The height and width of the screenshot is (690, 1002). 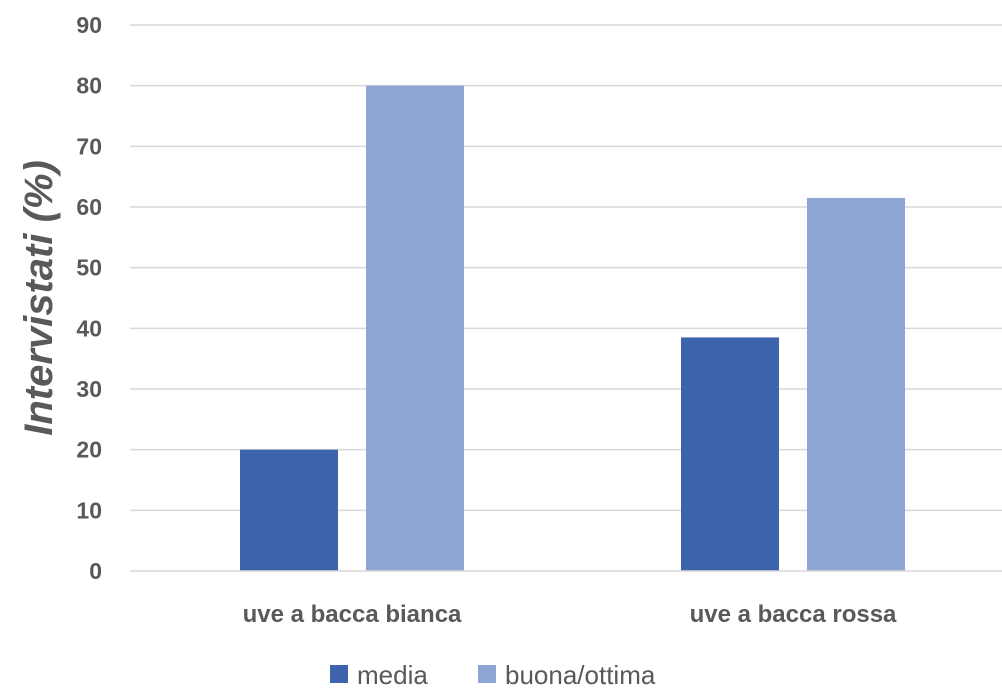 I want to click on y-tick-label: 0, so click(x=95, y=571).